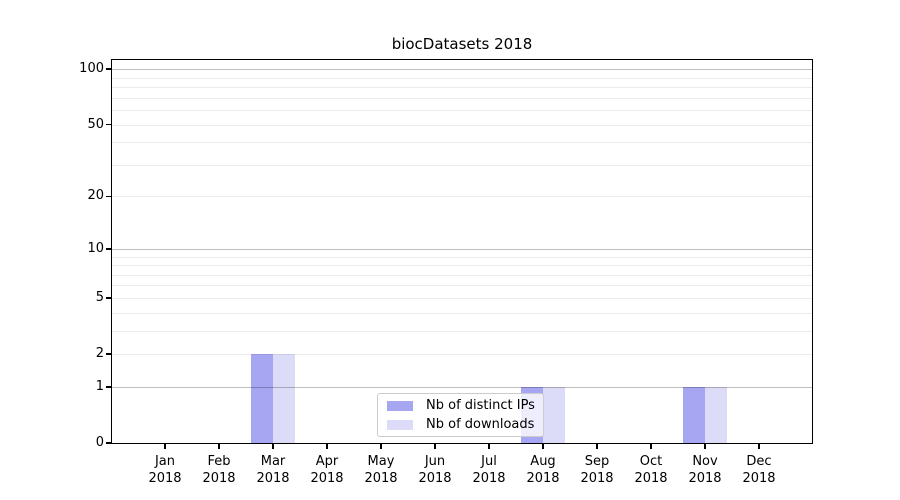  Describe the element at coordinates (400, 405) in the screenshot. I see `legend-swatch-distinct-ips` at that location.